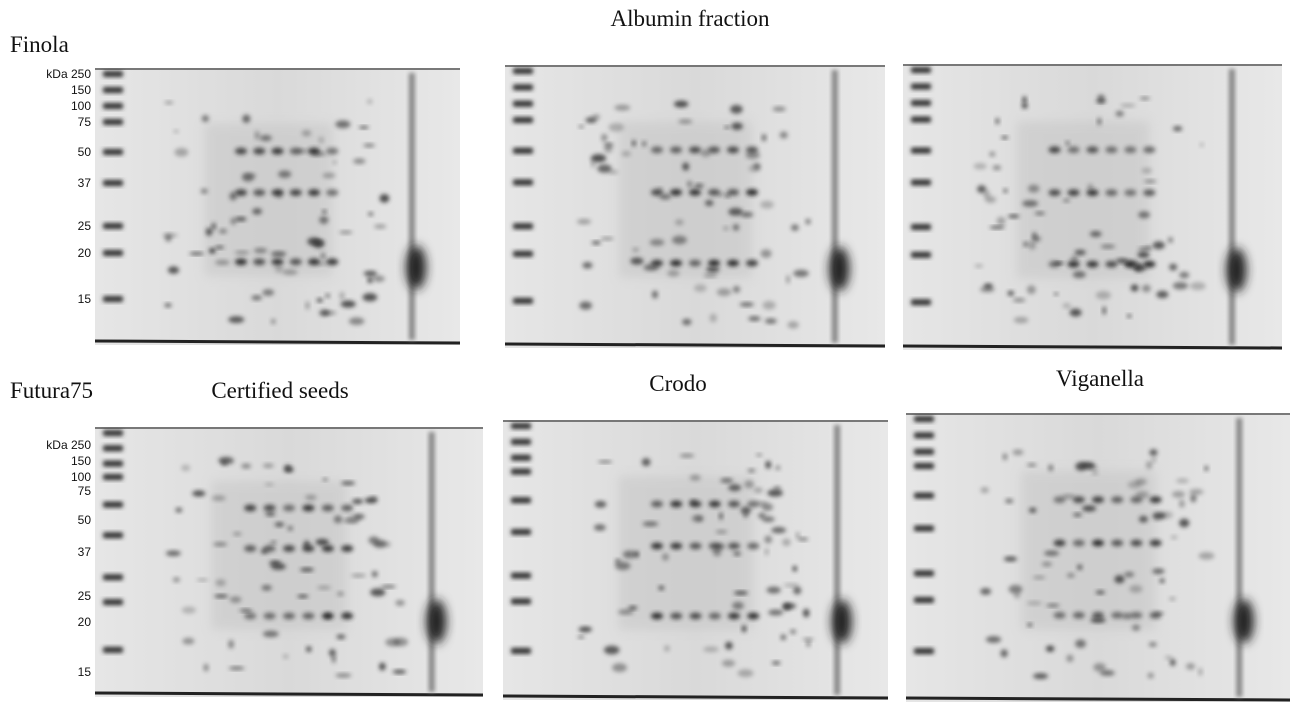 The image size is (1298, 708). Describe the element at coordinates (690, 18) in the screenshot. I see `figure-title: Albumin fraction` at that location.